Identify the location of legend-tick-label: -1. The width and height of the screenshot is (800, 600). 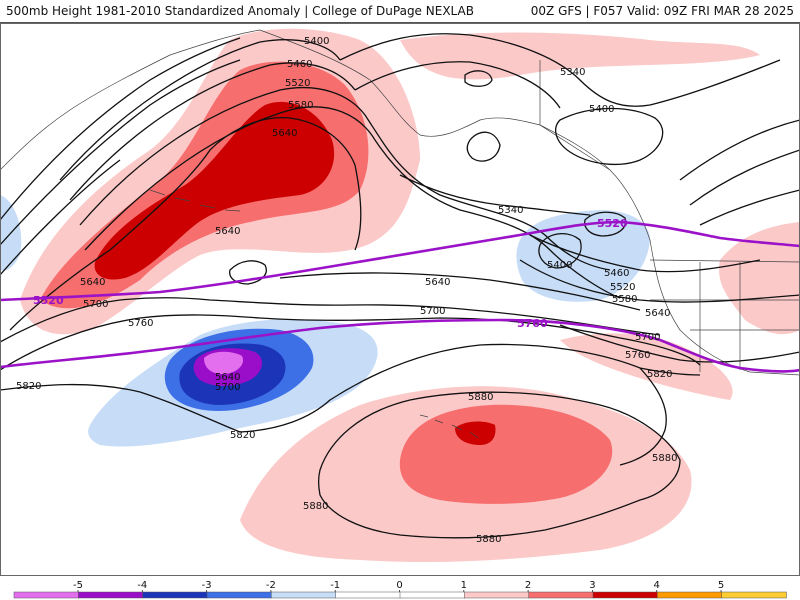
(335, 585).